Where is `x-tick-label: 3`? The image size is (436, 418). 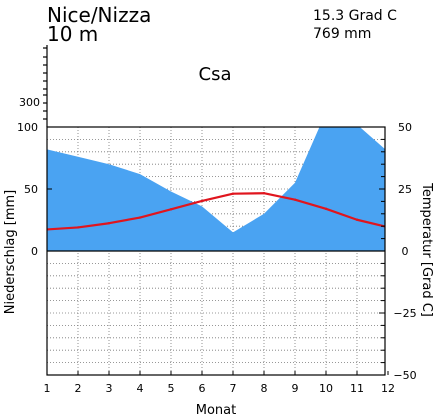
x-tick-label: 3 is located at coordinates (109, 388).